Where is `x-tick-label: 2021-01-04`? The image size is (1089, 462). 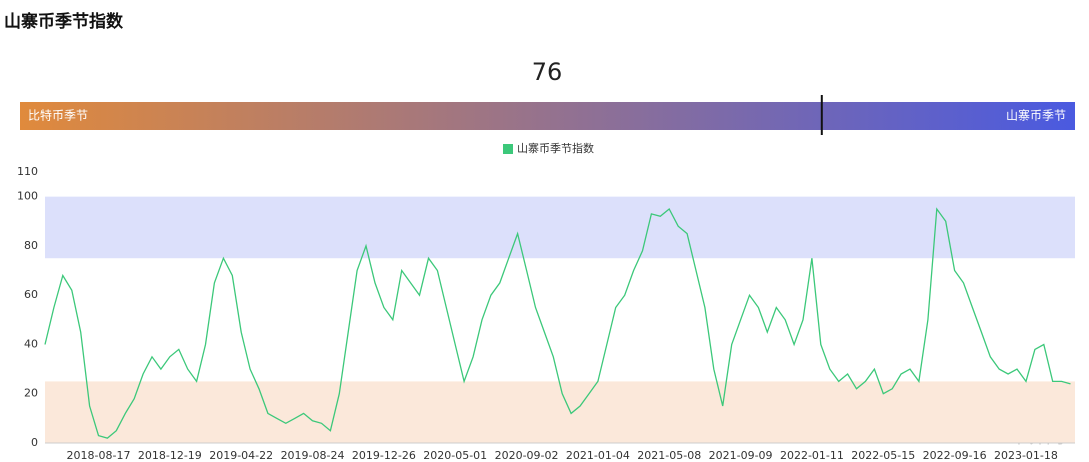
x-tick-label: 2021-01-04 is located at coordinates (598, 455).